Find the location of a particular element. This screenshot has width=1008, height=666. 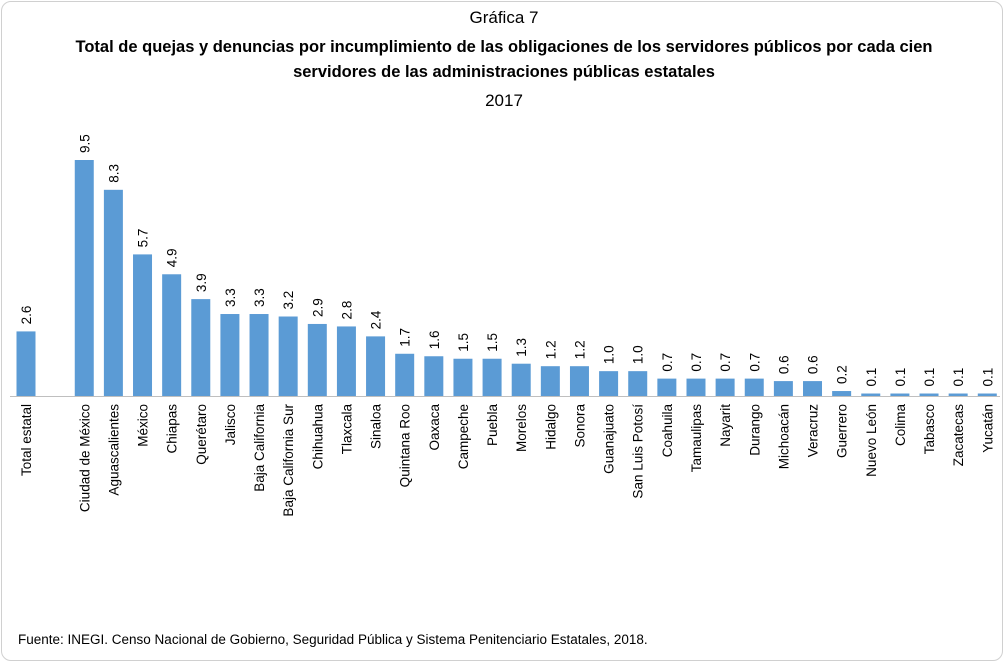

x-tick-label: Tabasco is located at coordinates (929, 429).